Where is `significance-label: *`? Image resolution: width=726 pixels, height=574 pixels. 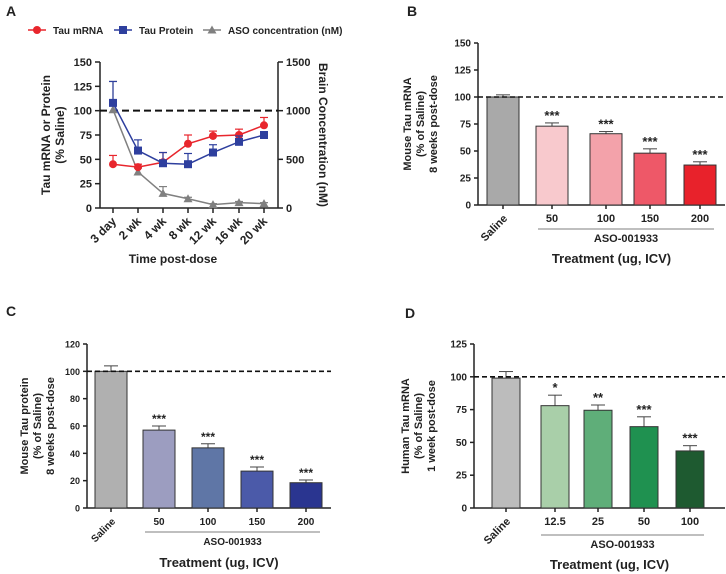
significance-label: * is located at coordinates (555, 387).